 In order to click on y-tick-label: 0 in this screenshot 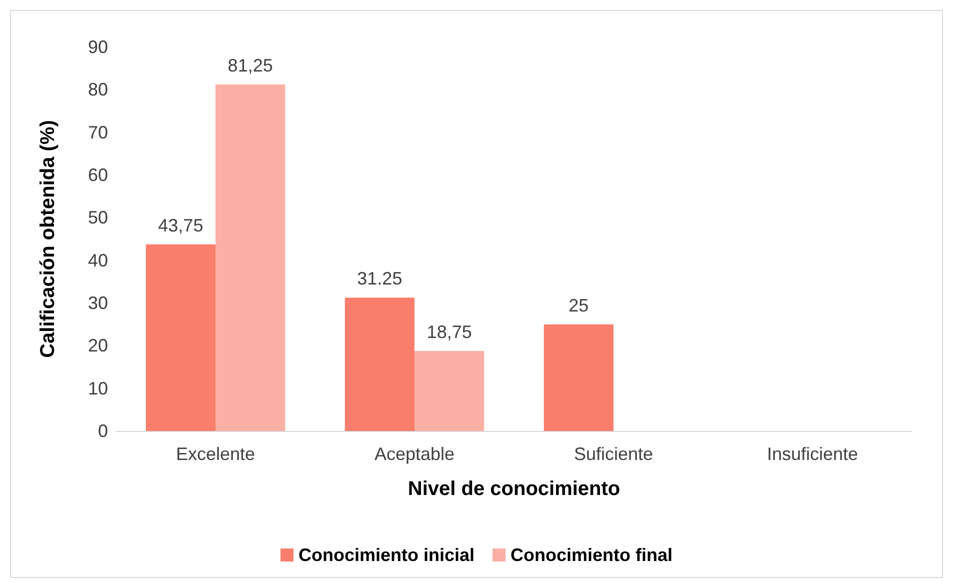, I will do `click(103, 431)`.